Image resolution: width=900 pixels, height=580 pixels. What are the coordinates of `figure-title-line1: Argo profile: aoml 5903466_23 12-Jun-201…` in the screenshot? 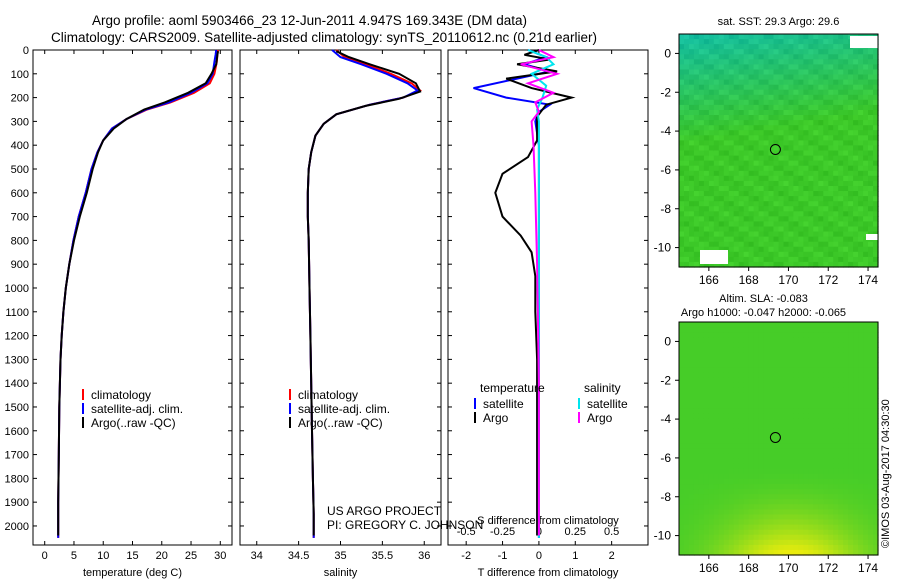 It's located at (310, 20).